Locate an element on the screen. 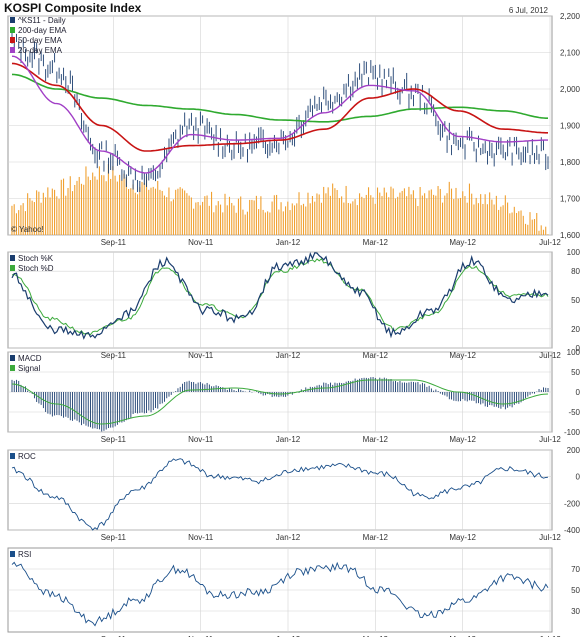 The width and height of the screenshot is (584, 637). y-tick-label: 30 is located at coordinates (575, 611).